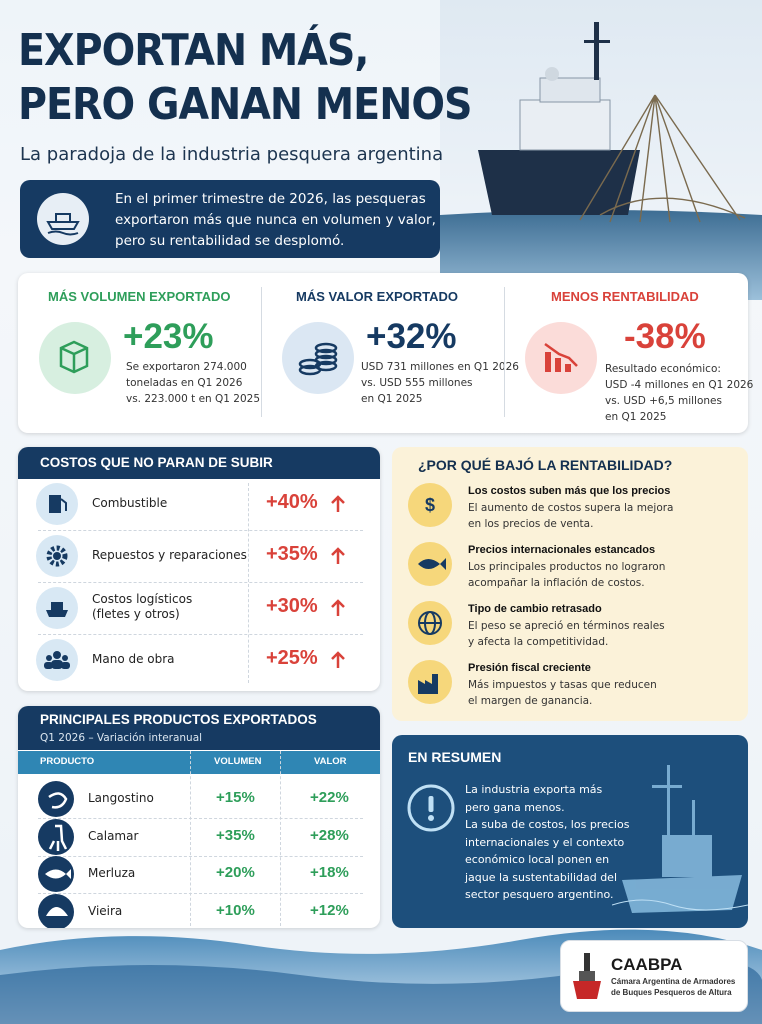 This screenshot has width=762, height=1024. I want to click on cost-label: (fletes y otros), so click(136, 614).